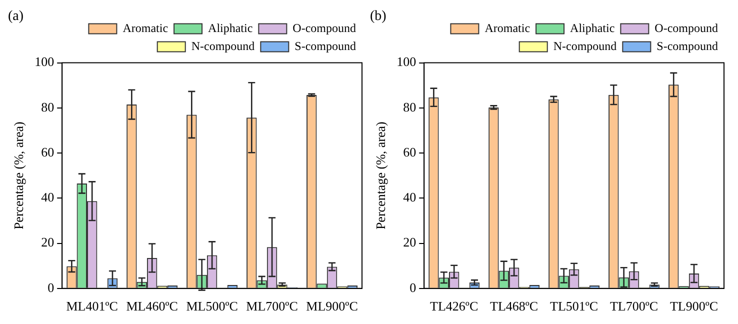  What do you see at coordinates (272, 306) in the screenshot?
I see `x-tick-label: ML700ºC` at bounding box center [272, 306].